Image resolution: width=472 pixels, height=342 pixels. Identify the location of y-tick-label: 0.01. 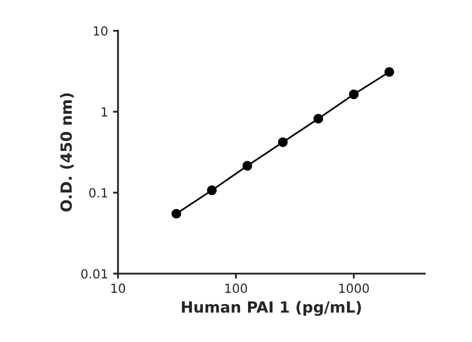
(94, 274).